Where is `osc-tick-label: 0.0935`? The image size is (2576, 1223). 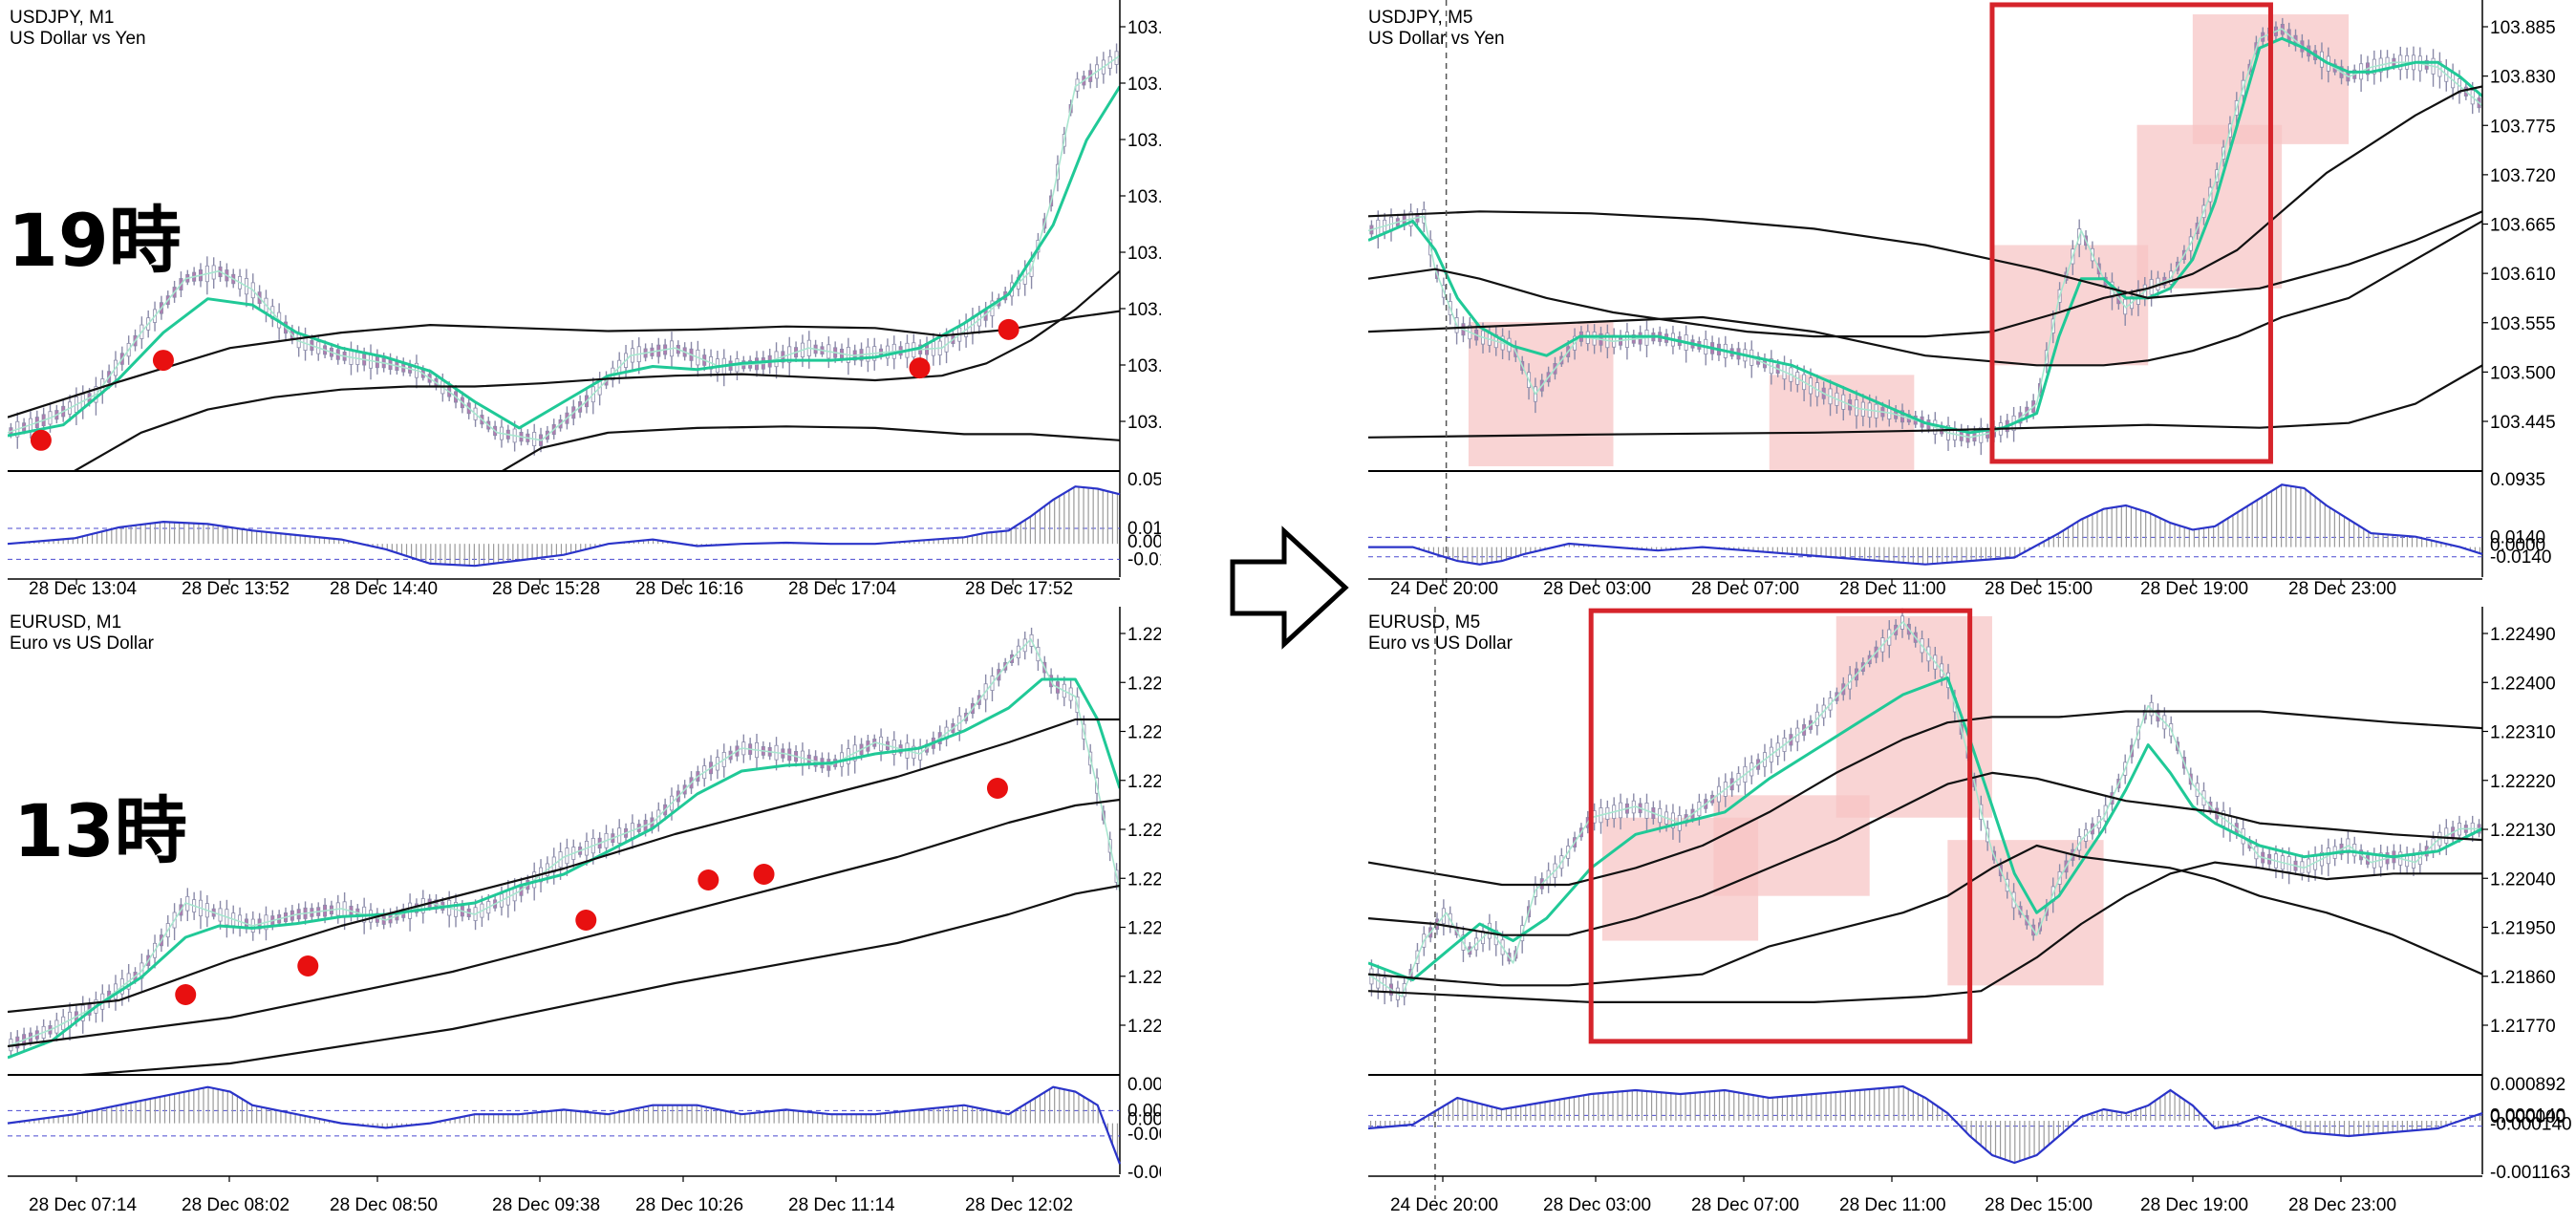
osc-tick-label: 0.0935 is located at coordinates (2517, 480).